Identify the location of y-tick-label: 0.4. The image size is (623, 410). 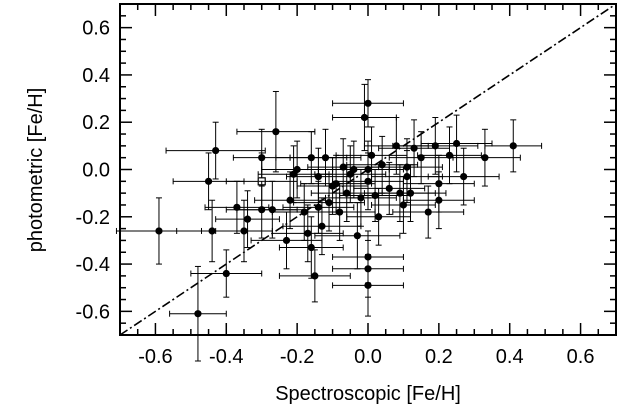
(96, 76).